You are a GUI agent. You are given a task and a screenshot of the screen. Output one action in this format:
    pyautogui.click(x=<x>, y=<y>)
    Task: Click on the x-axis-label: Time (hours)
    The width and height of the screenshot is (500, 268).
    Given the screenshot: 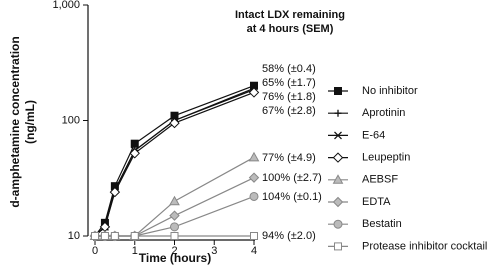 What is the action you would take?
    pyautogui.click(x=175, y=258)
    